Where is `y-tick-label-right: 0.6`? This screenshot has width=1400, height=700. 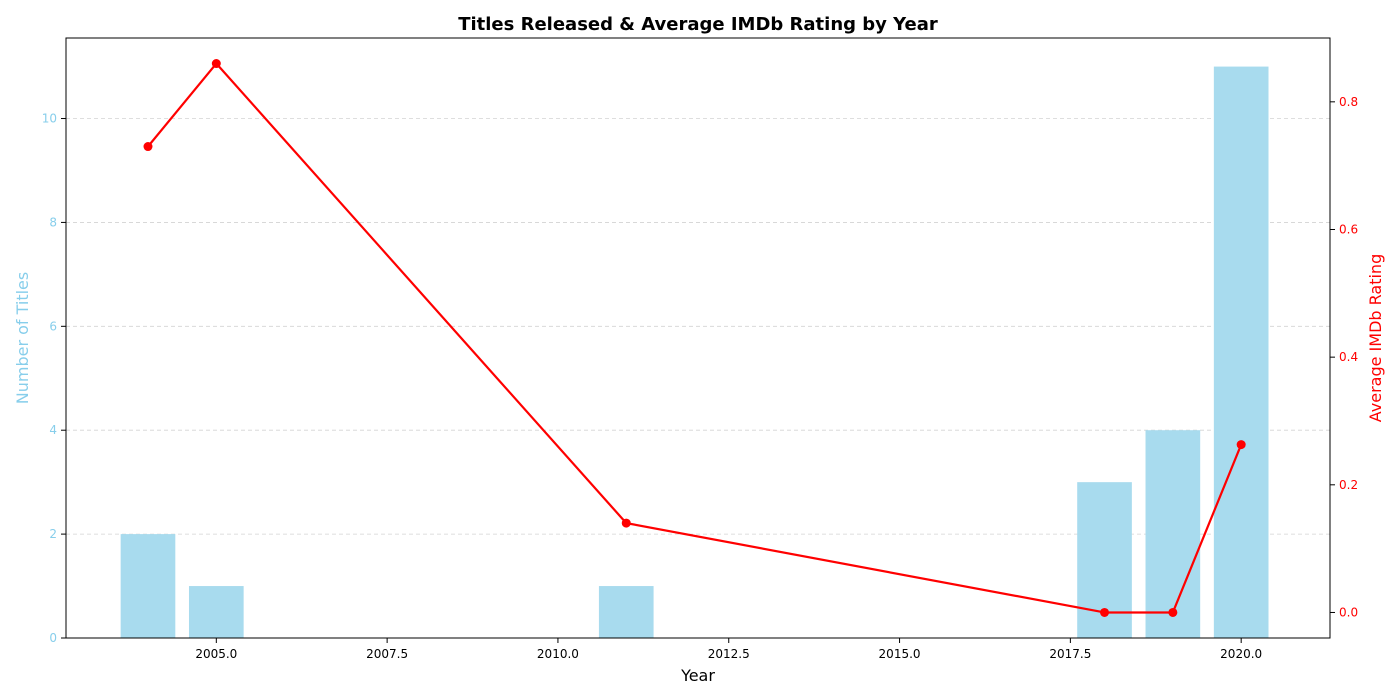 y-tick-label-right: 0.6 is located at coordinates (1348, 229).